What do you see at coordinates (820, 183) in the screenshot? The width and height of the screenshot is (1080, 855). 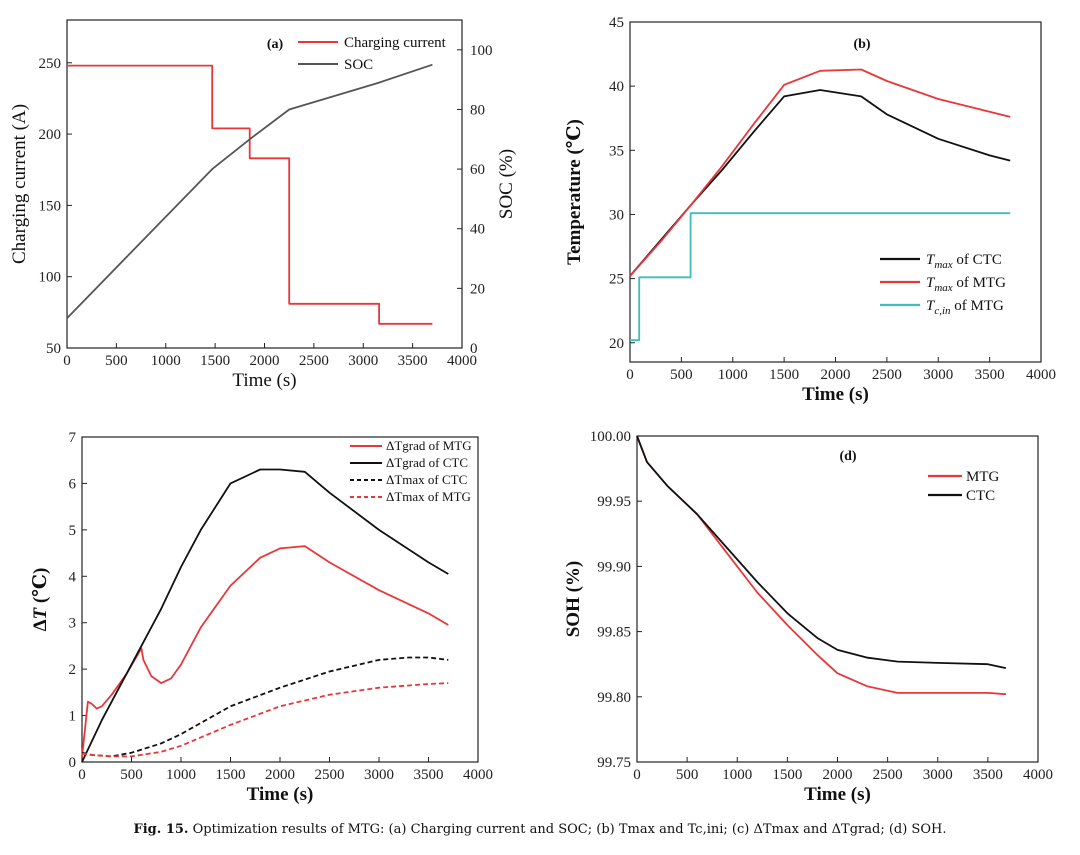 I see `series-line-tmax-of-ctc` at bounding box center [820, 183].